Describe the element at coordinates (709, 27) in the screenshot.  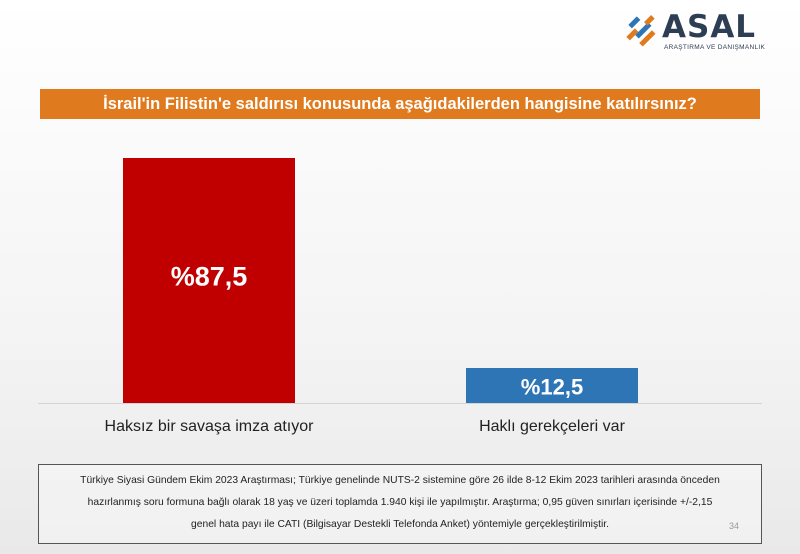
I see `logo-name: ASAL` at that location.